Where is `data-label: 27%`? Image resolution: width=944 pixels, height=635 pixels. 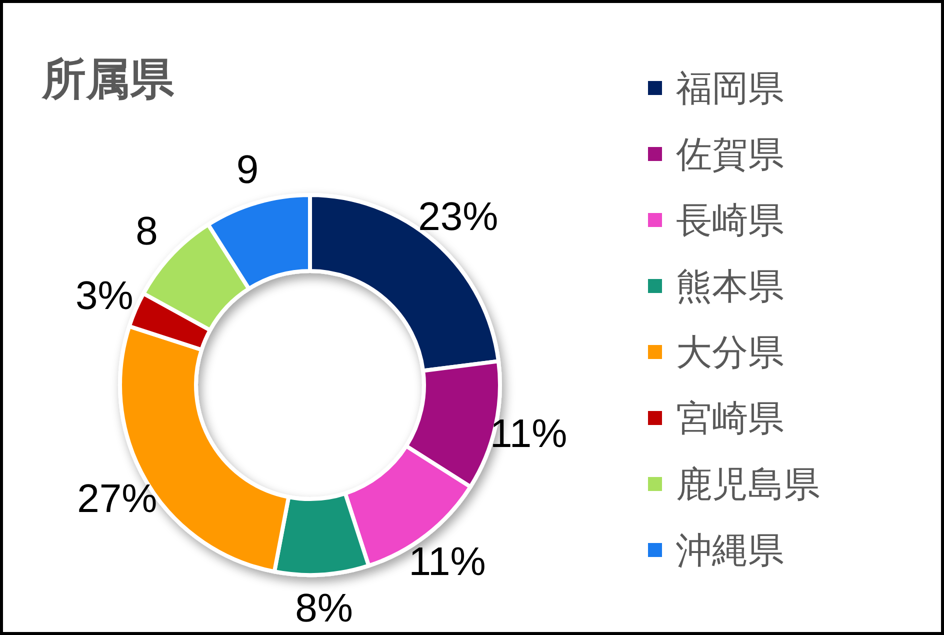 data-label: 27% is located at coordinates (117, 499).